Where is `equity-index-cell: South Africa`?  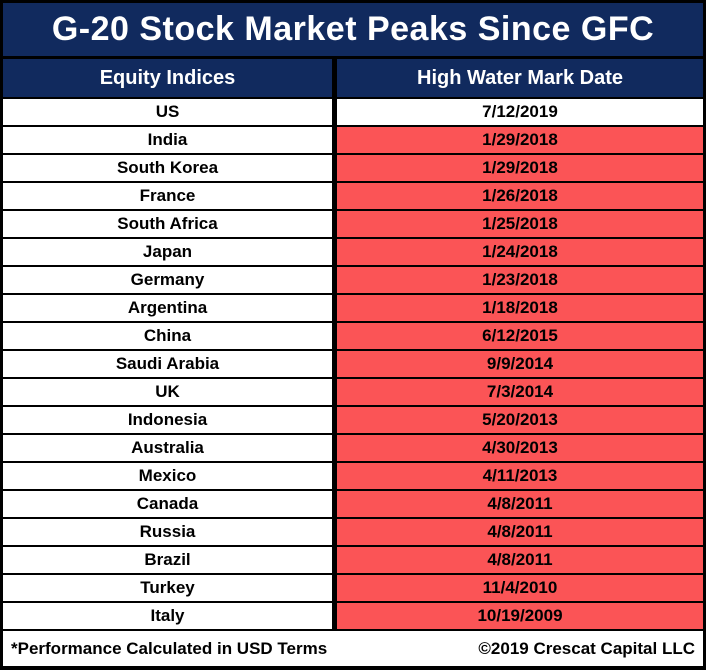 equity-index-cell: South Africa is located at coordinates (167, 224).